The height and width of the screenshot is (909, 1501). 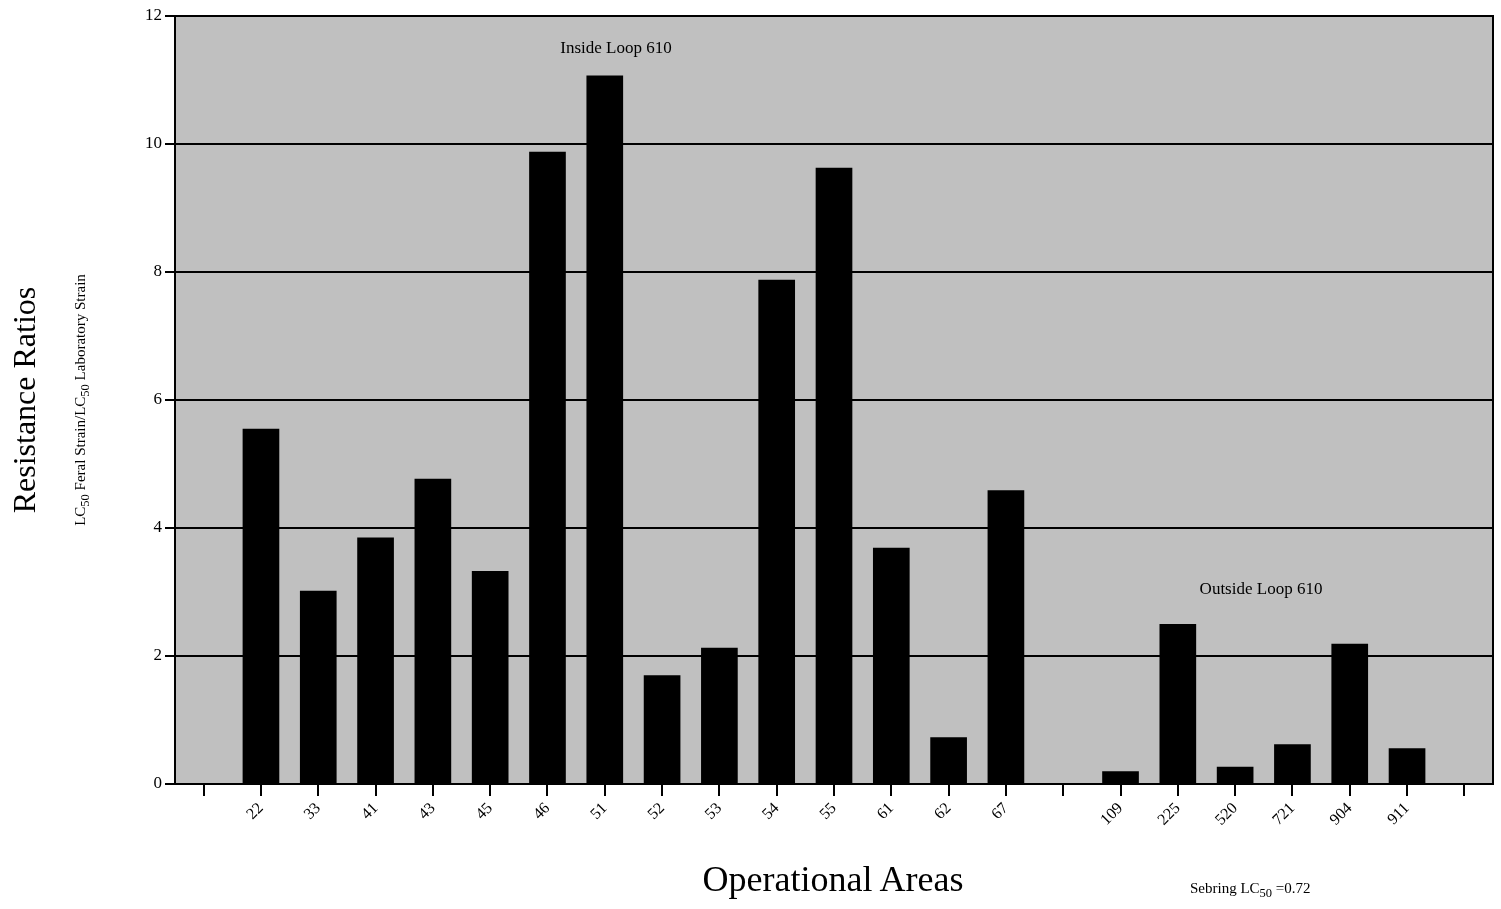 What do you see at coordinates (158, 527) in the screenshot?
I see `y-tick-label: 4` at bounding box center [158, 527].